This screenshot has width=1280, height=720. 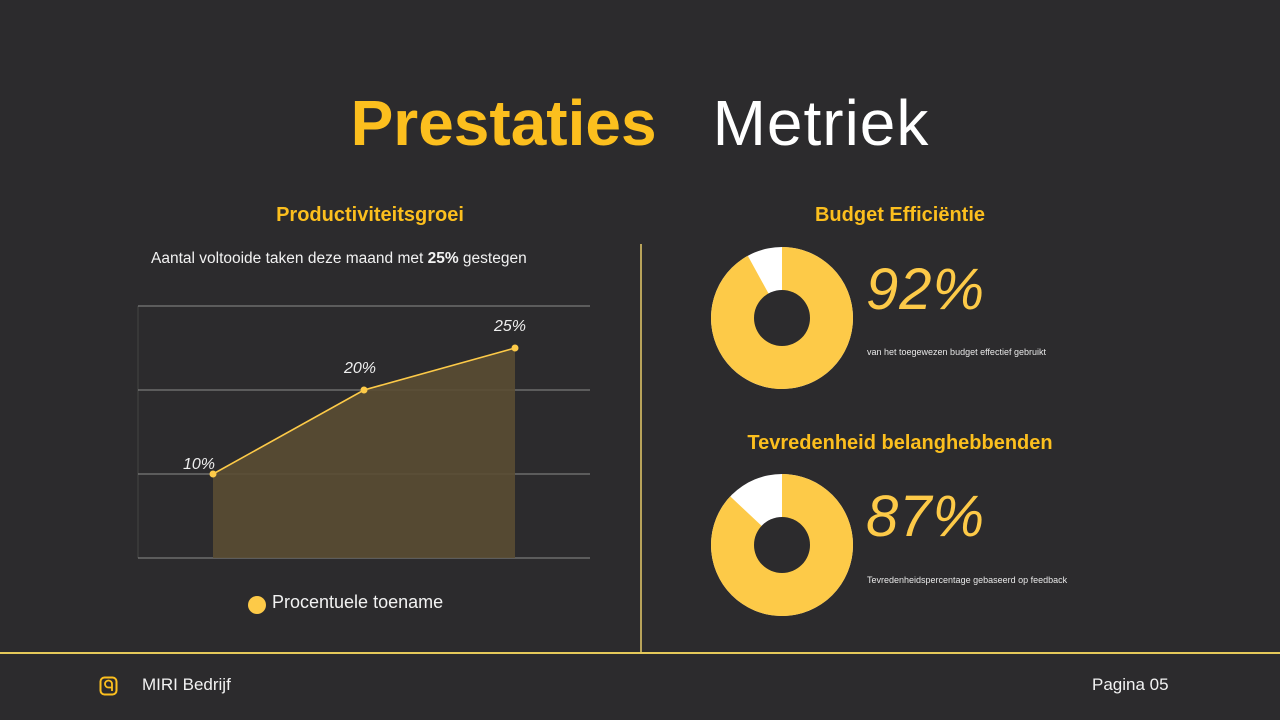 I want to click on donut-chart-satisfaction, so click(x=781, y=545).